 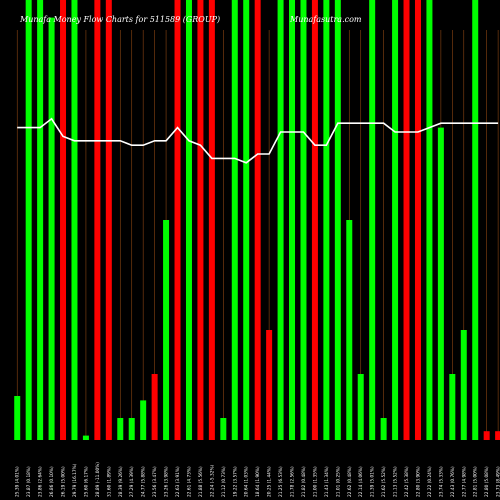 What do you see at coordinates (315, 481) in the screenshot?
I see `x-tick-label: 21.00 (1.35%)` at bounding box center [315, 481].